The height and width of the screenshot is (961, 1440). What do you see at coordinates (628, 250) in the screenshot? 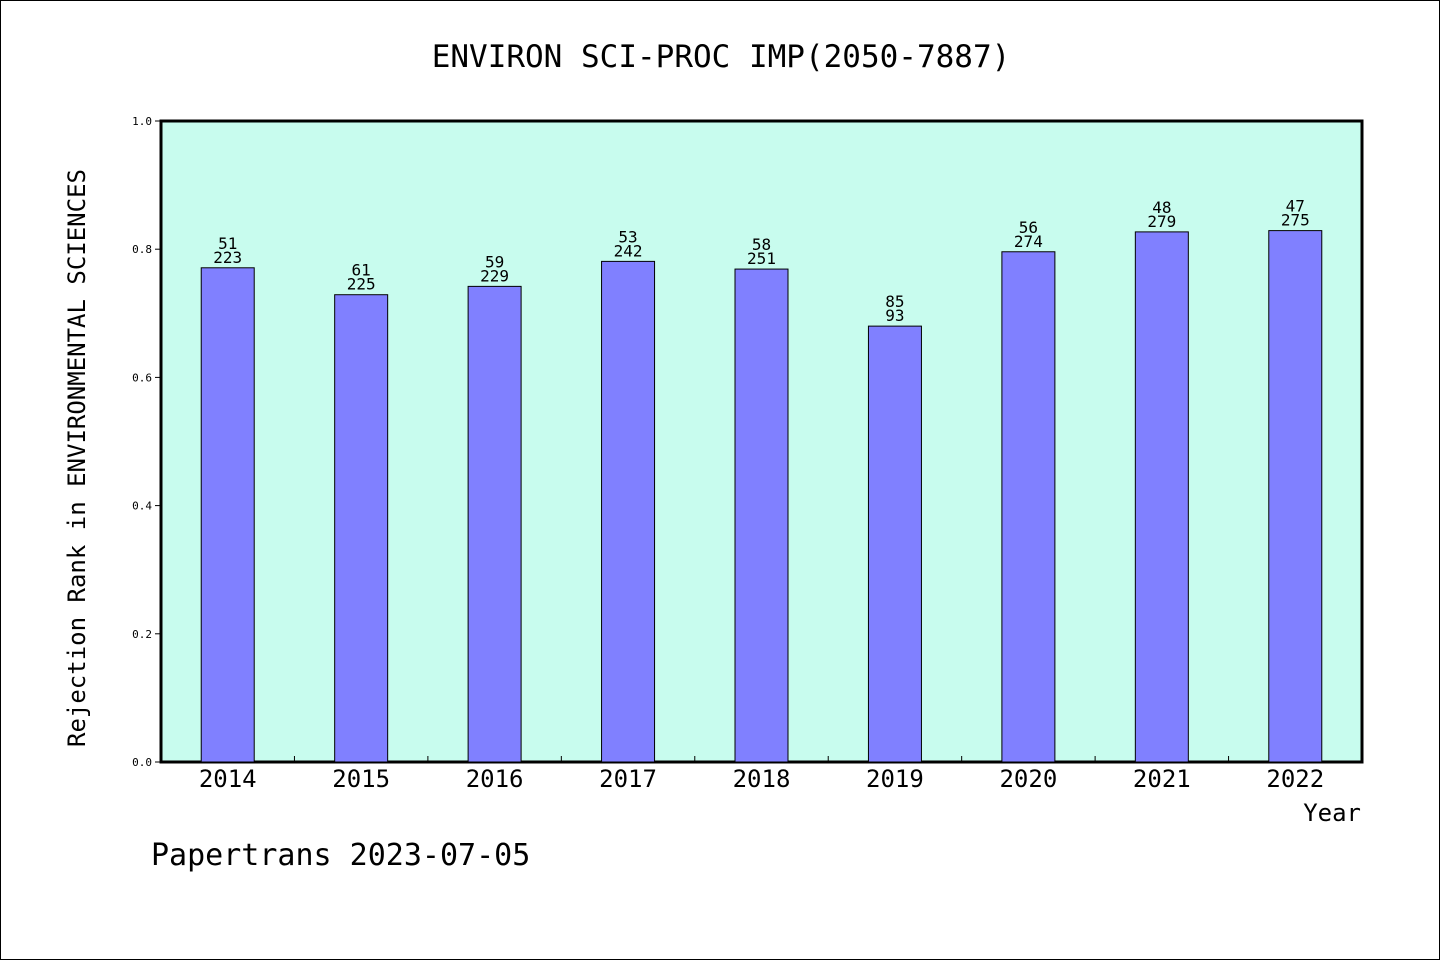
I see `bar-total-label: 242` at bounding box center [628, 250].